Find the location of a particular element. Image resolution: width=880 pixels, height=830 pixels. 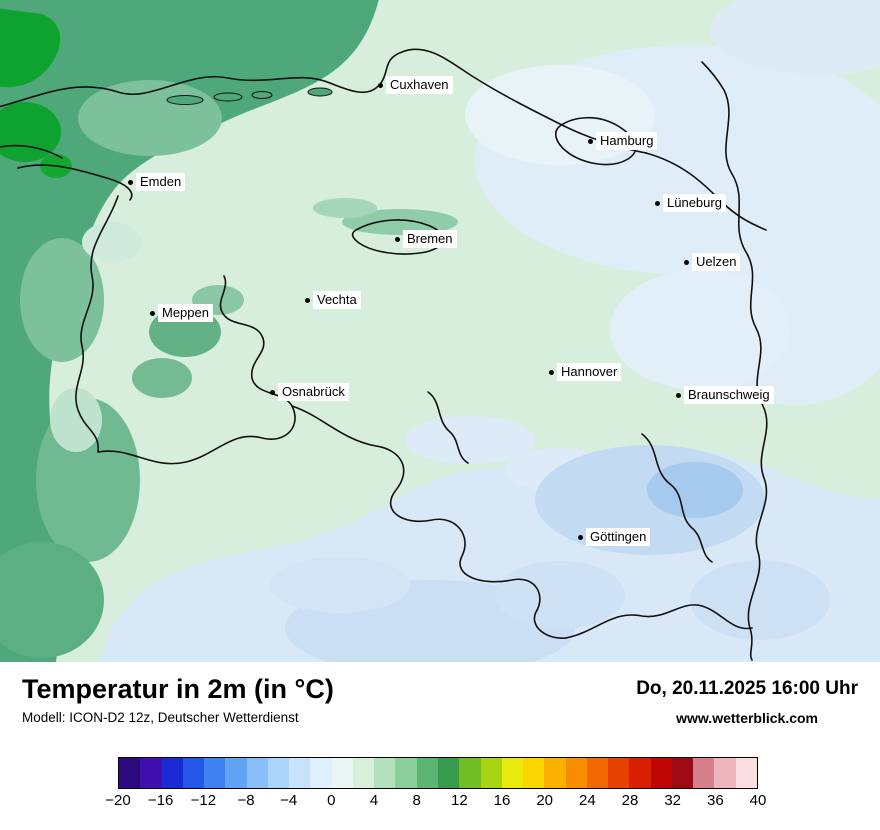

bremen-enclave-border is located at coordinates (397, 237).